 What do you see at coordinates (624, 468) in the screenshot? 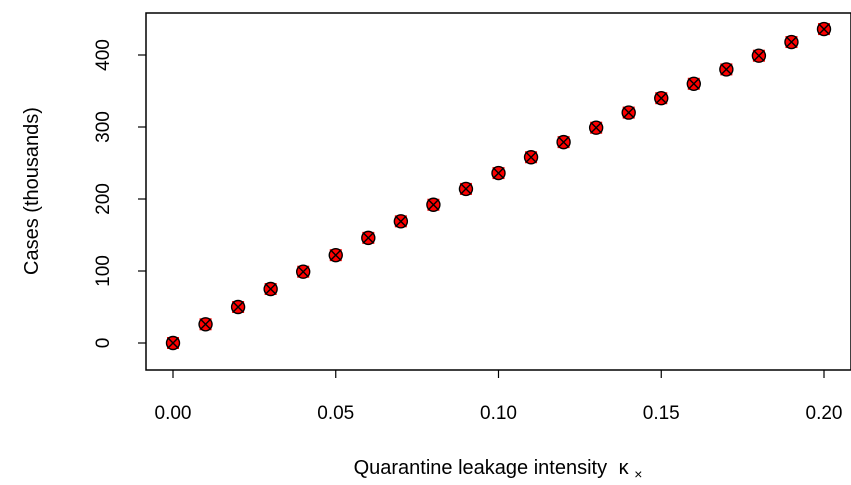
I see `x-axis-title-symbol: κ` at bounding box center [624, 468].